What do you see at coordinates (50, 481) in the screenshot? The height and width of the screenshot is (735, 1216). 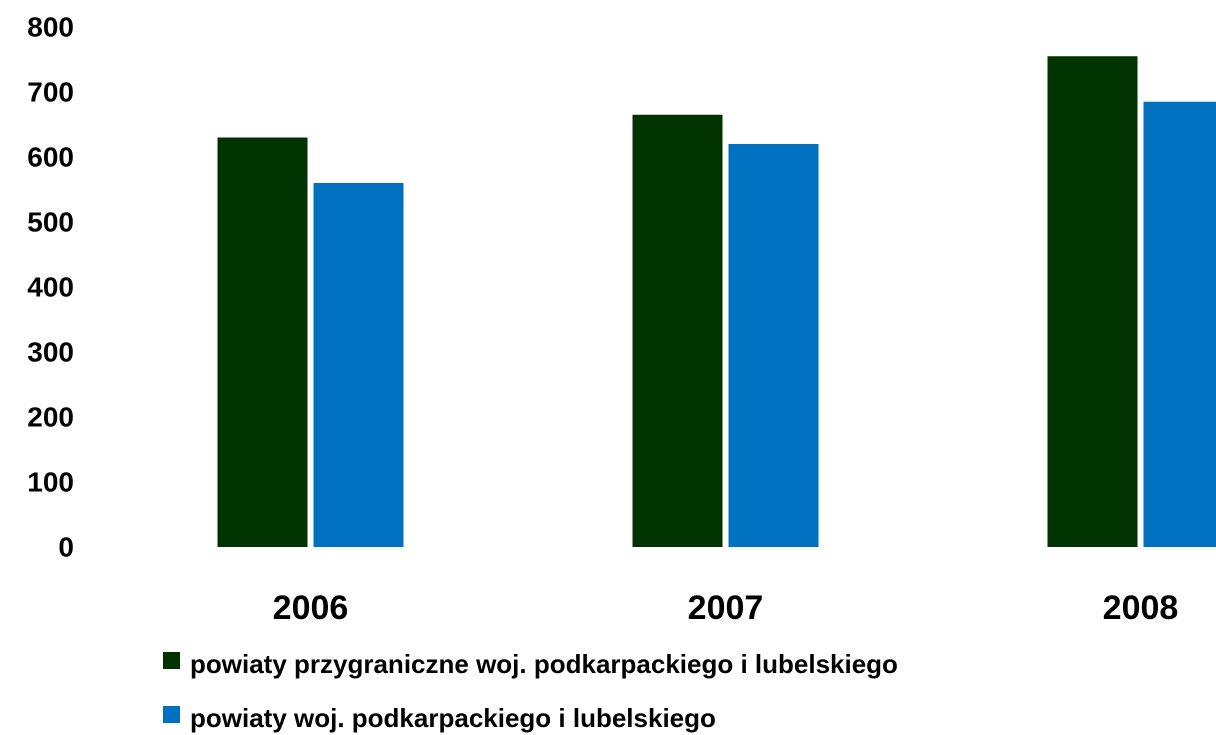 I see `y-tick-label: 100` at bounding box center [50, 481].